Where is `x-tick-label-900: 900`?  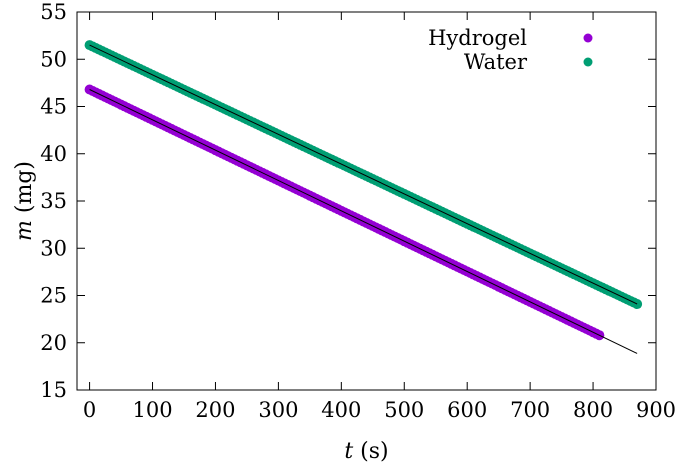
x-tick-label-900: 900 is located at coordinates (656, 410).